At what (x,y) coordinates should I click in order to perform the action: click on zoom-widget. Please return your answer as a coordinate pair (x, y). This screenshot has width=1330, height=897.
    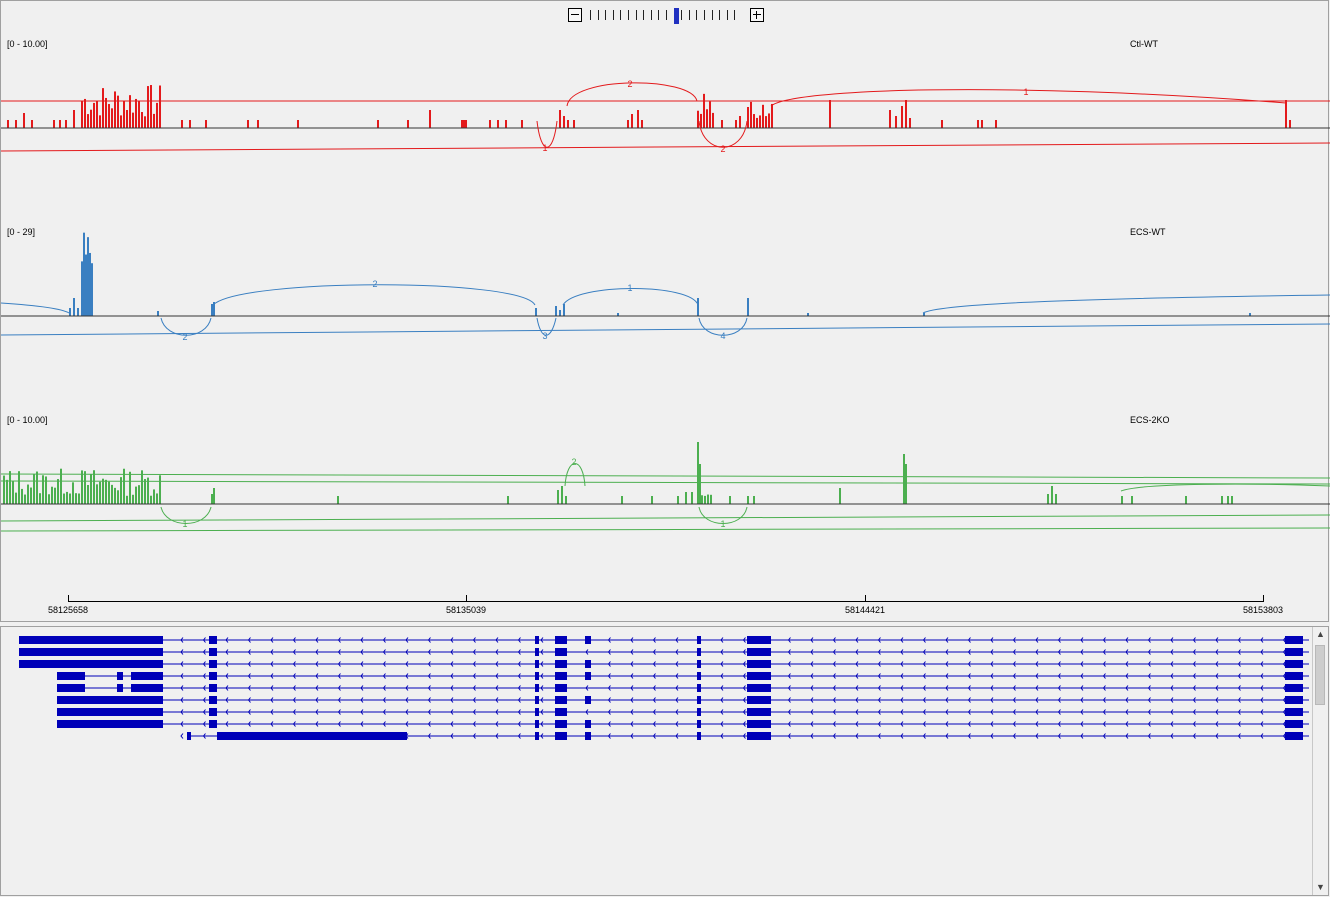
    Looking at the image, I should click on (668, 16).